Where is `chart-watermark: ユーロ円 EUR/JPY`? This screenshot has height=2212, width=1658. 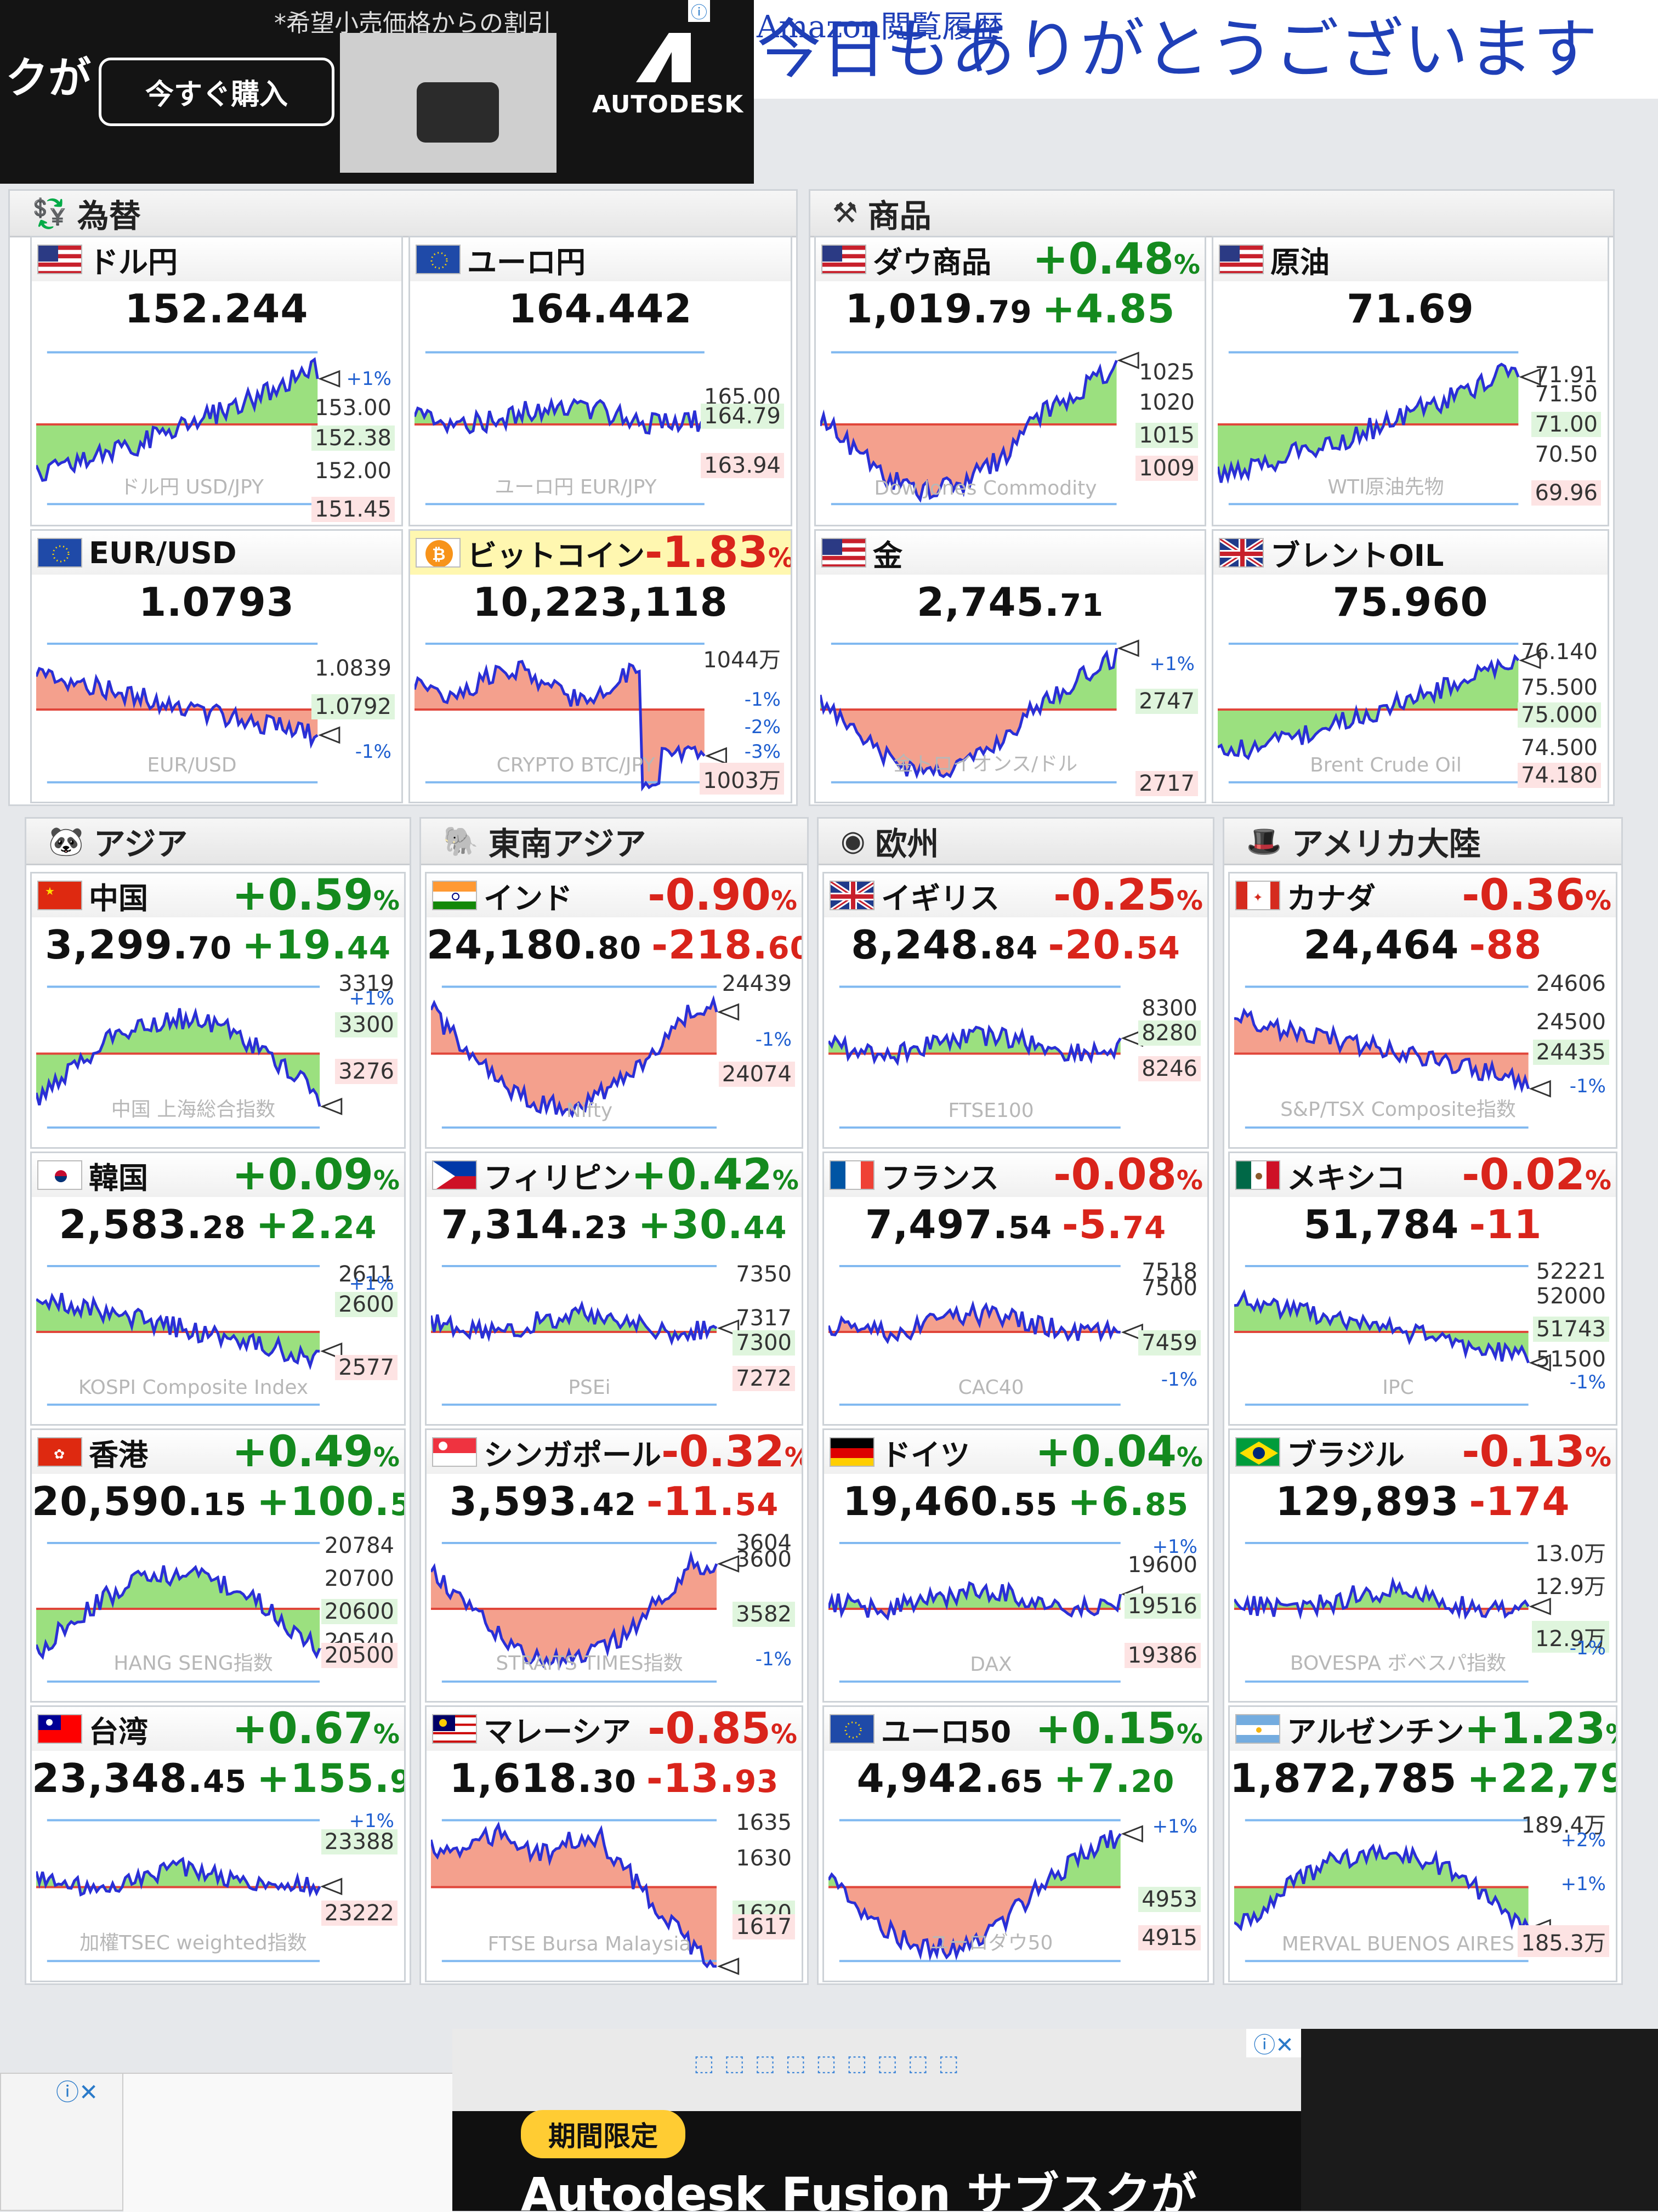 chart-watermark: ユーロ円 EUR/JPY is located at coordinates (576, 487).